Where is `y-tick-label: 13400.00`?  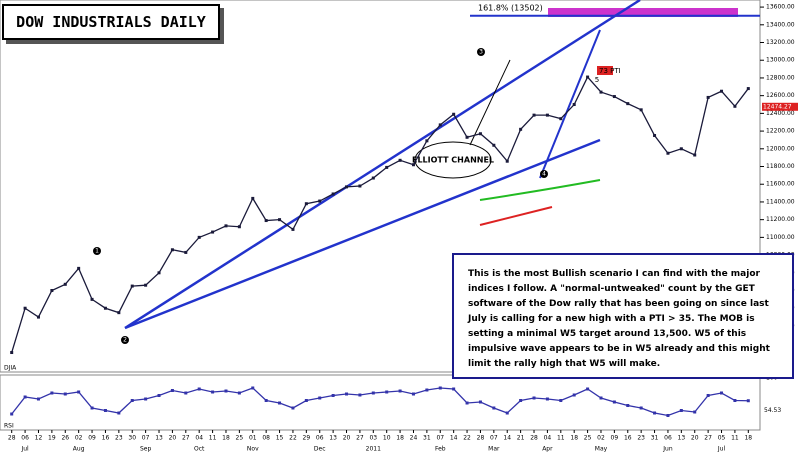 y-tick-label: 13400.00 is located at coordinates (780, 24).